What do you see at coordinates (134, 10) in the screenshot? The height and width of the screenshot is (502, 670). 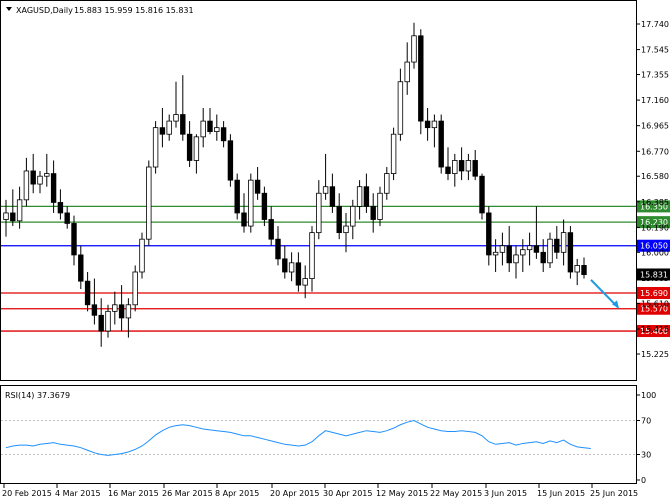 I see `ohlc-values: 15.883 15.959 15.816 15.831` at bounding box center [134, 10].